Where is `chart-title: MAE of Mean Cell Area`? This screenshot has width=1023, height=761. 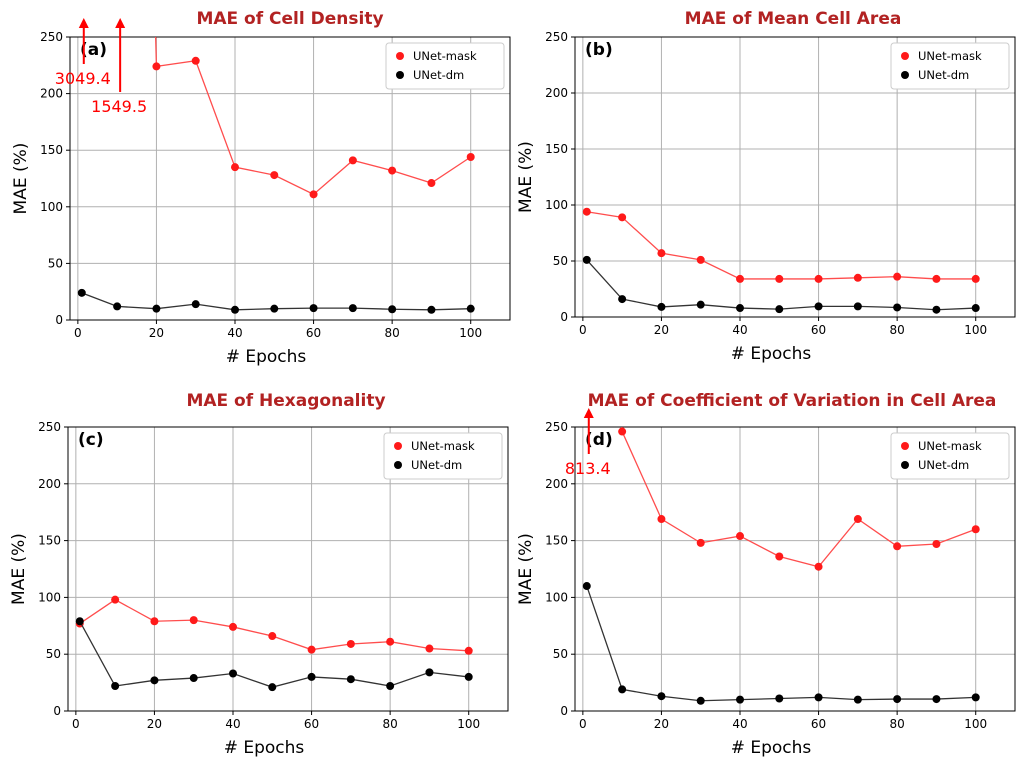
chart-title: MAE of Mean Cell Area is located at coordinates (793, 19).